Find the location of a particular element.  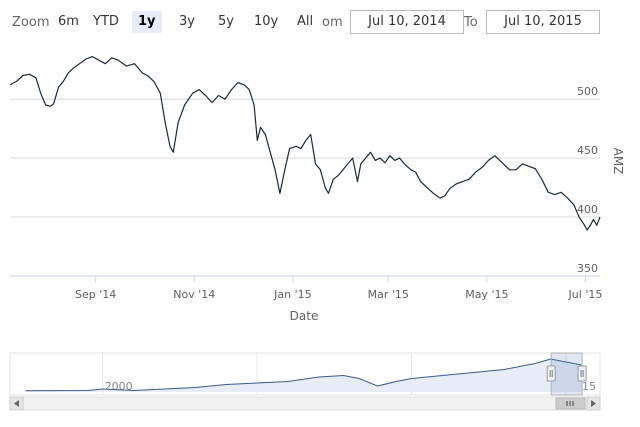

arrow-left-icon is located at coordinates (16, 403).